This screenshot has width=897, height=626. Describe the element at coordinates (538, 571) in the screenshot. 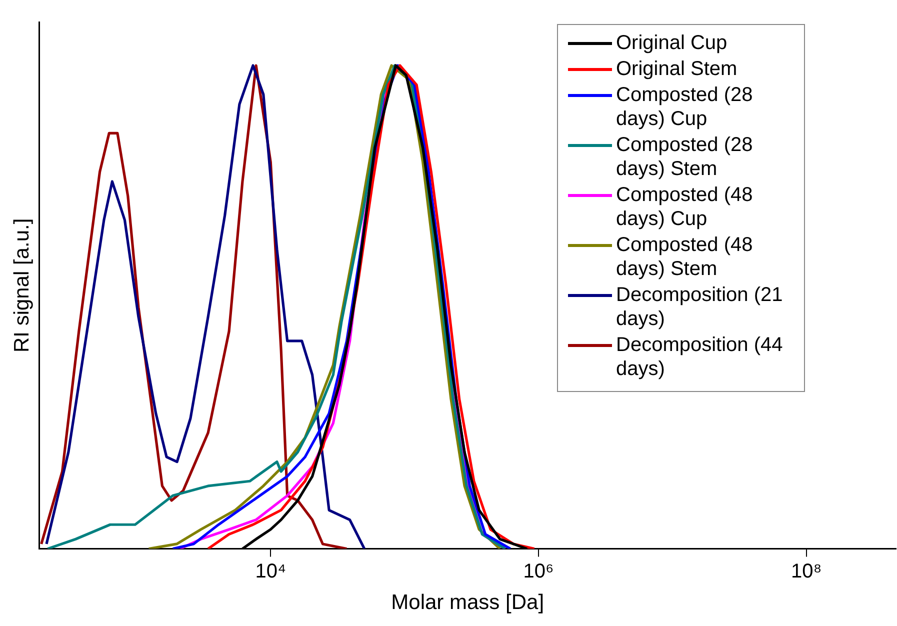

I see `x-tick-label: 10⁶` at that location.